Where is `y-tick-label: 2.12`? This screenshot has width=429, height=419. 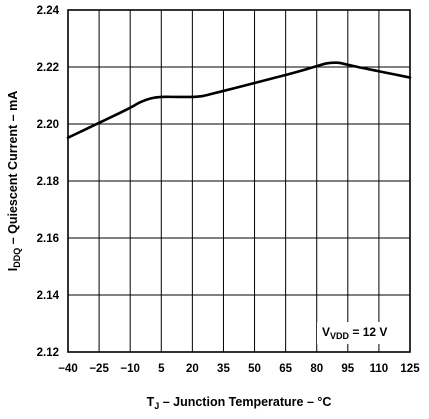
y-tick-label: 2.12 is located at coordinates (48, 353).